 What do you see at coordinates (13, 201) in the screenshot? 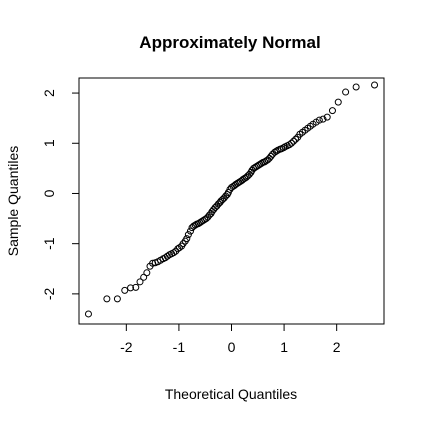
I see `y-axis-label: Sample Quantiles` at bounding box center [13, 201].